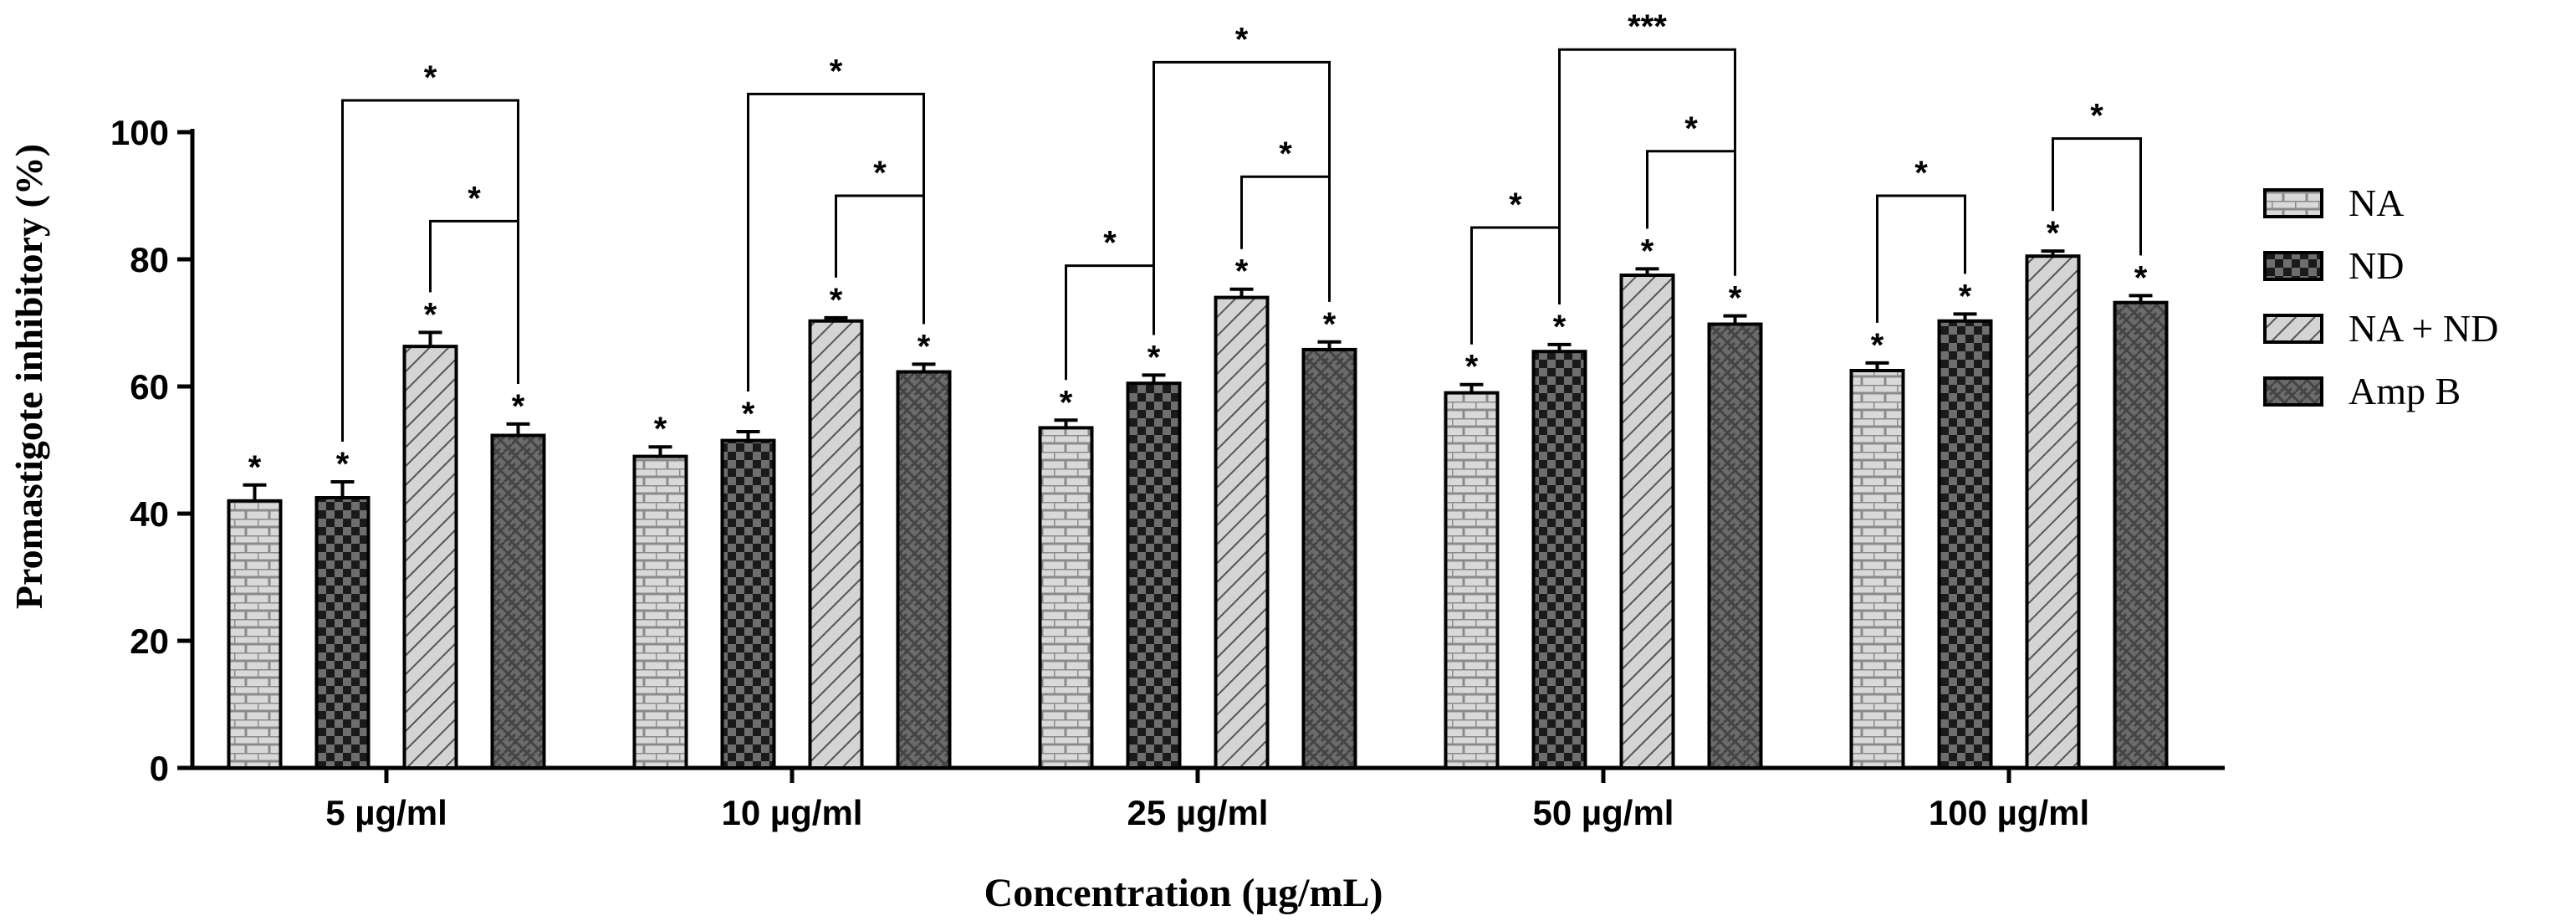 The image size is (2576, 921). What do you see at coordinates (2376, 203) in the screenshot?
I see `legend-label: NA` at bounding box center [2376, 203].